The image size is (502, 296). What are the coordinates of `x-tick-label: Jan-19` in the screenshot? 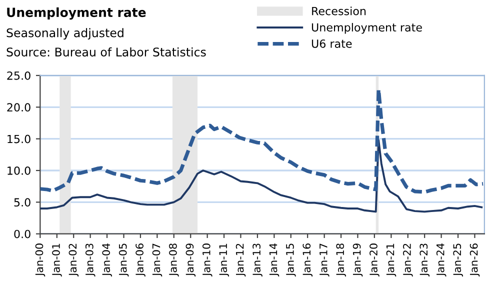 It's located at (357, 260).